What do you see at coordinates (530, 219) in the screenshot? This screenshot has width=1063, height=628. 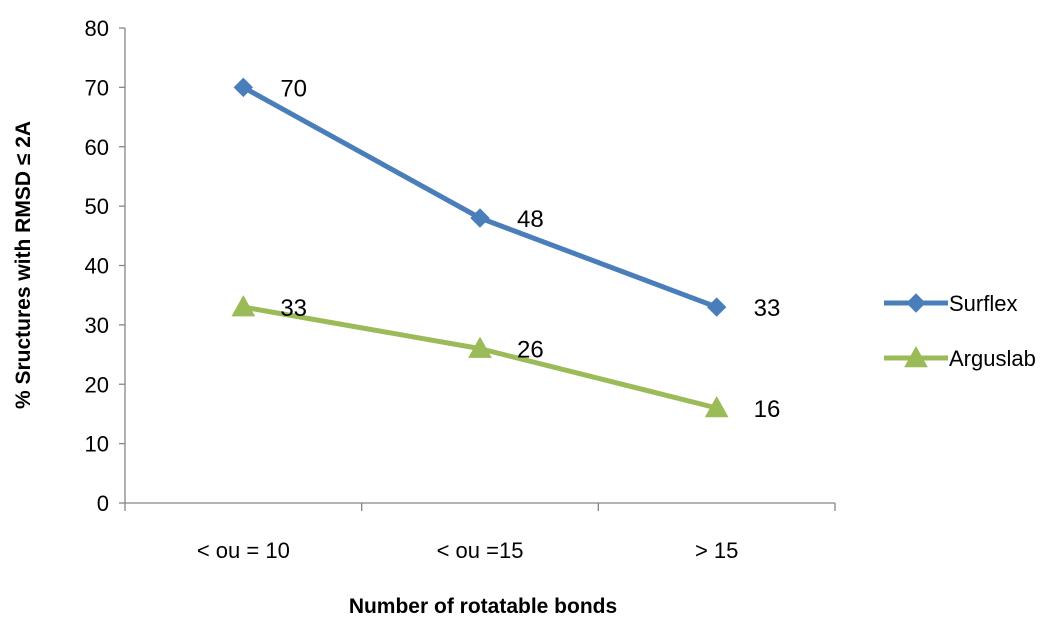 I see `data-label-surflex: 48` at bounding box center [530, 219].